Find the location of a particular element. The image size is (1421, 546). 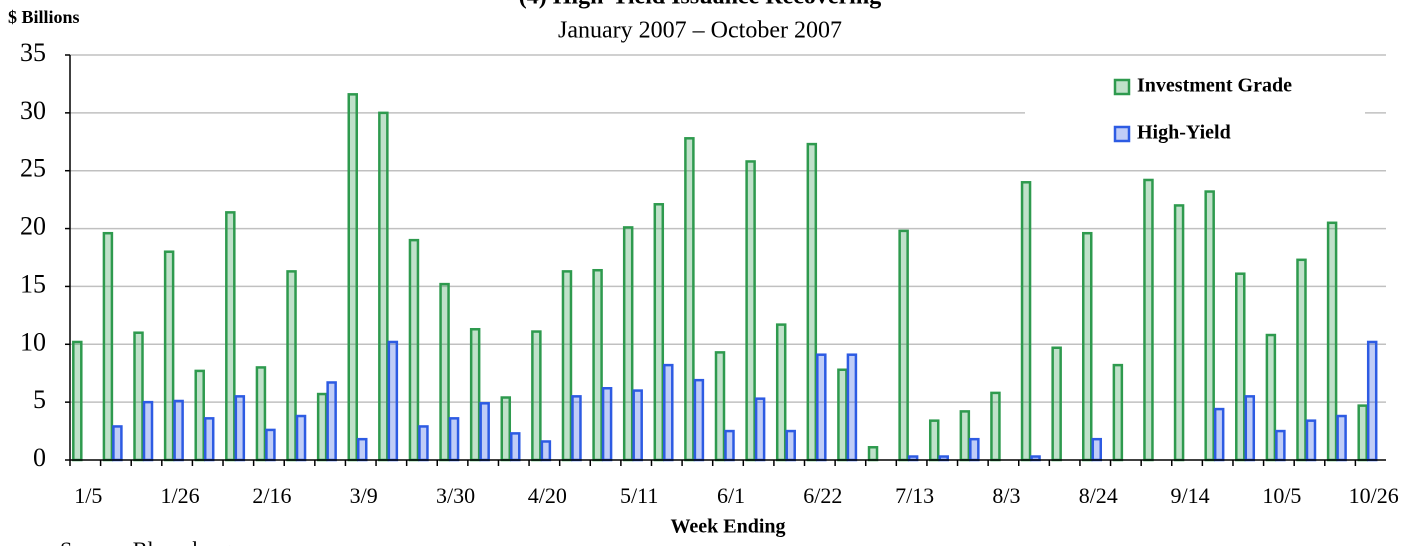

source-note: Source: Bloomberg is located at coordinates (145, 541).